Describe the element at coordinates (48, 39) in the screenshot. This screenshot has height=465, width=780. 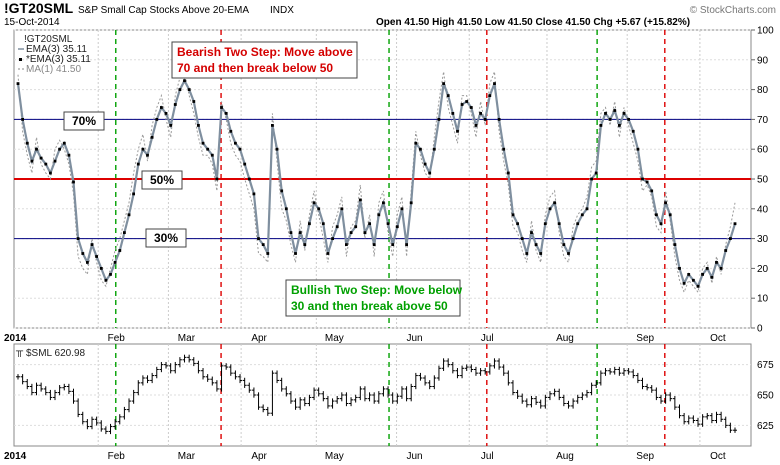
I see `legend-name: !GT20SML` at that location.